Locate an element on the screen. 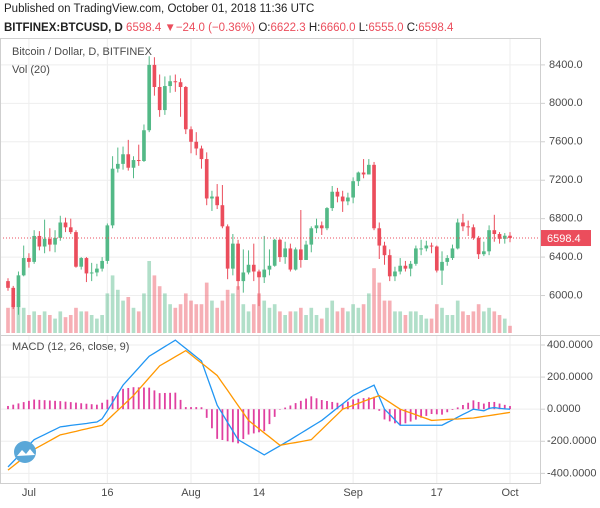 This screenshot has height=508, width=600. ohlc-key: C: is located at coordinates (413, 28).